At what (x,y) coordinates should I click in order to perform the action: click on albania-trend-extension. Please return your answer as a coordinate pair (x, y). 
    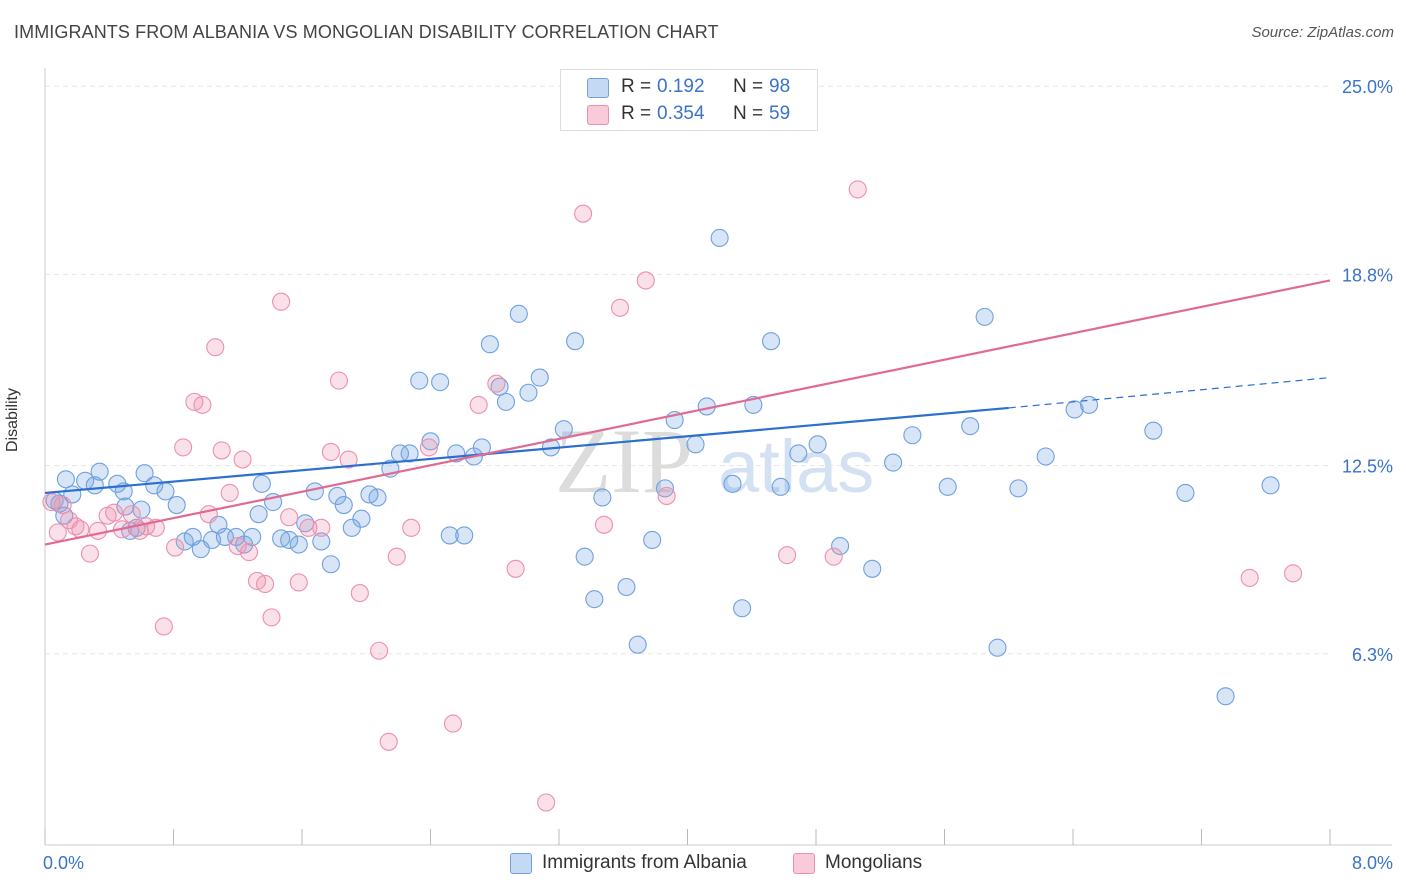
    Looking at the image, I should click on (1169, 392).